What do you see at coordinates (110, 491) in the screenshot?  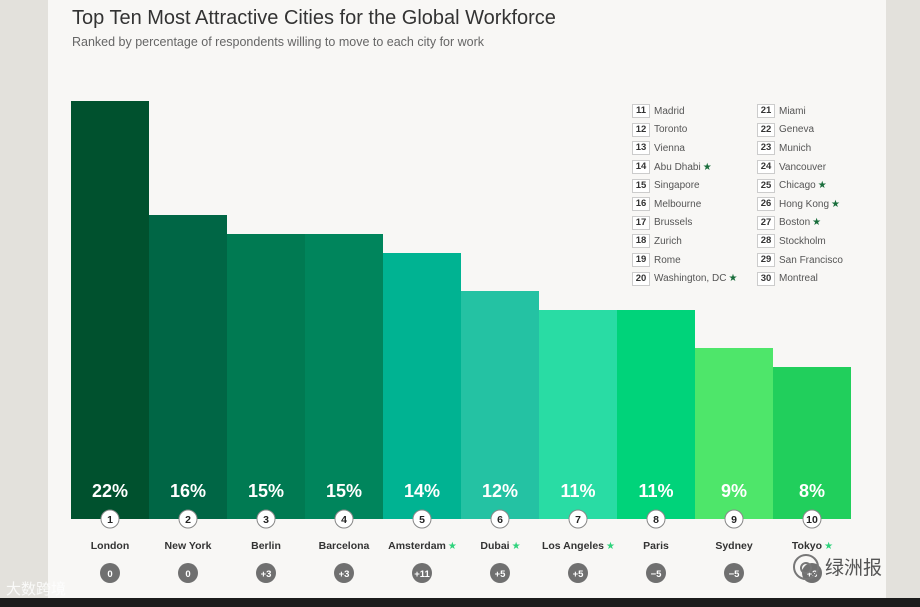 I see `value-label: 22%` at bounding box center [110, 491].